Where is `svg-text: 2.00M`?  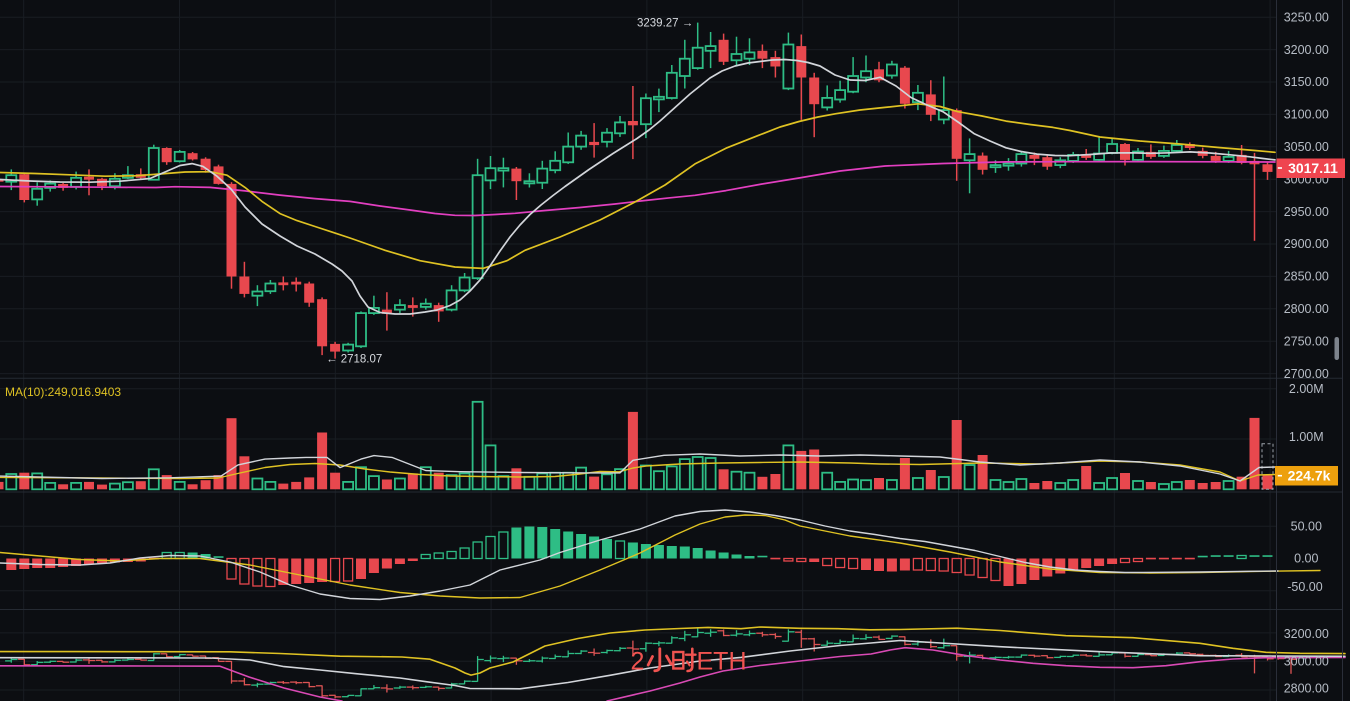
svg-text: 2.00M is located at coordinates (1306, 389).